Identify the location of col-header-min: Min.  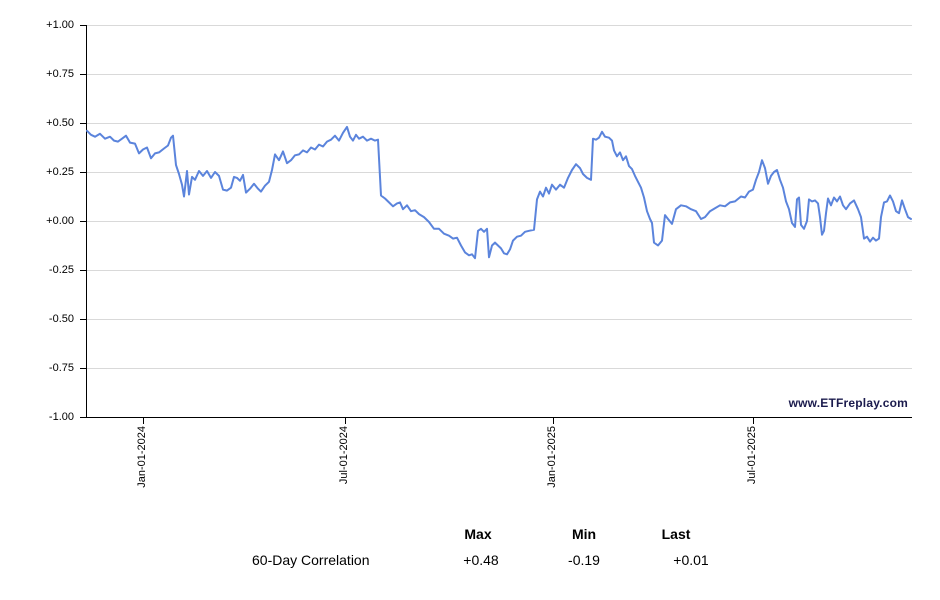
(584, 534).